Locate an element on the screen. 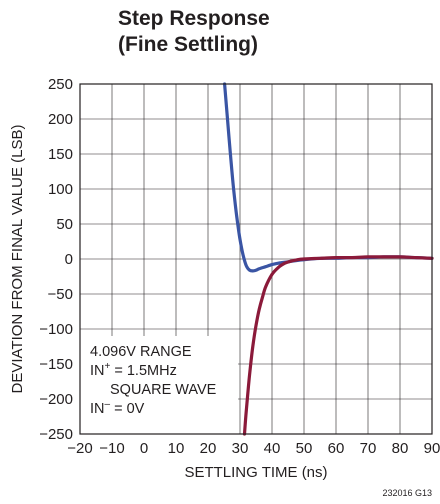 This screenshot has height=504, width=440. annotation-line-4: IN– = 0V is located at coordinates (117, 408).